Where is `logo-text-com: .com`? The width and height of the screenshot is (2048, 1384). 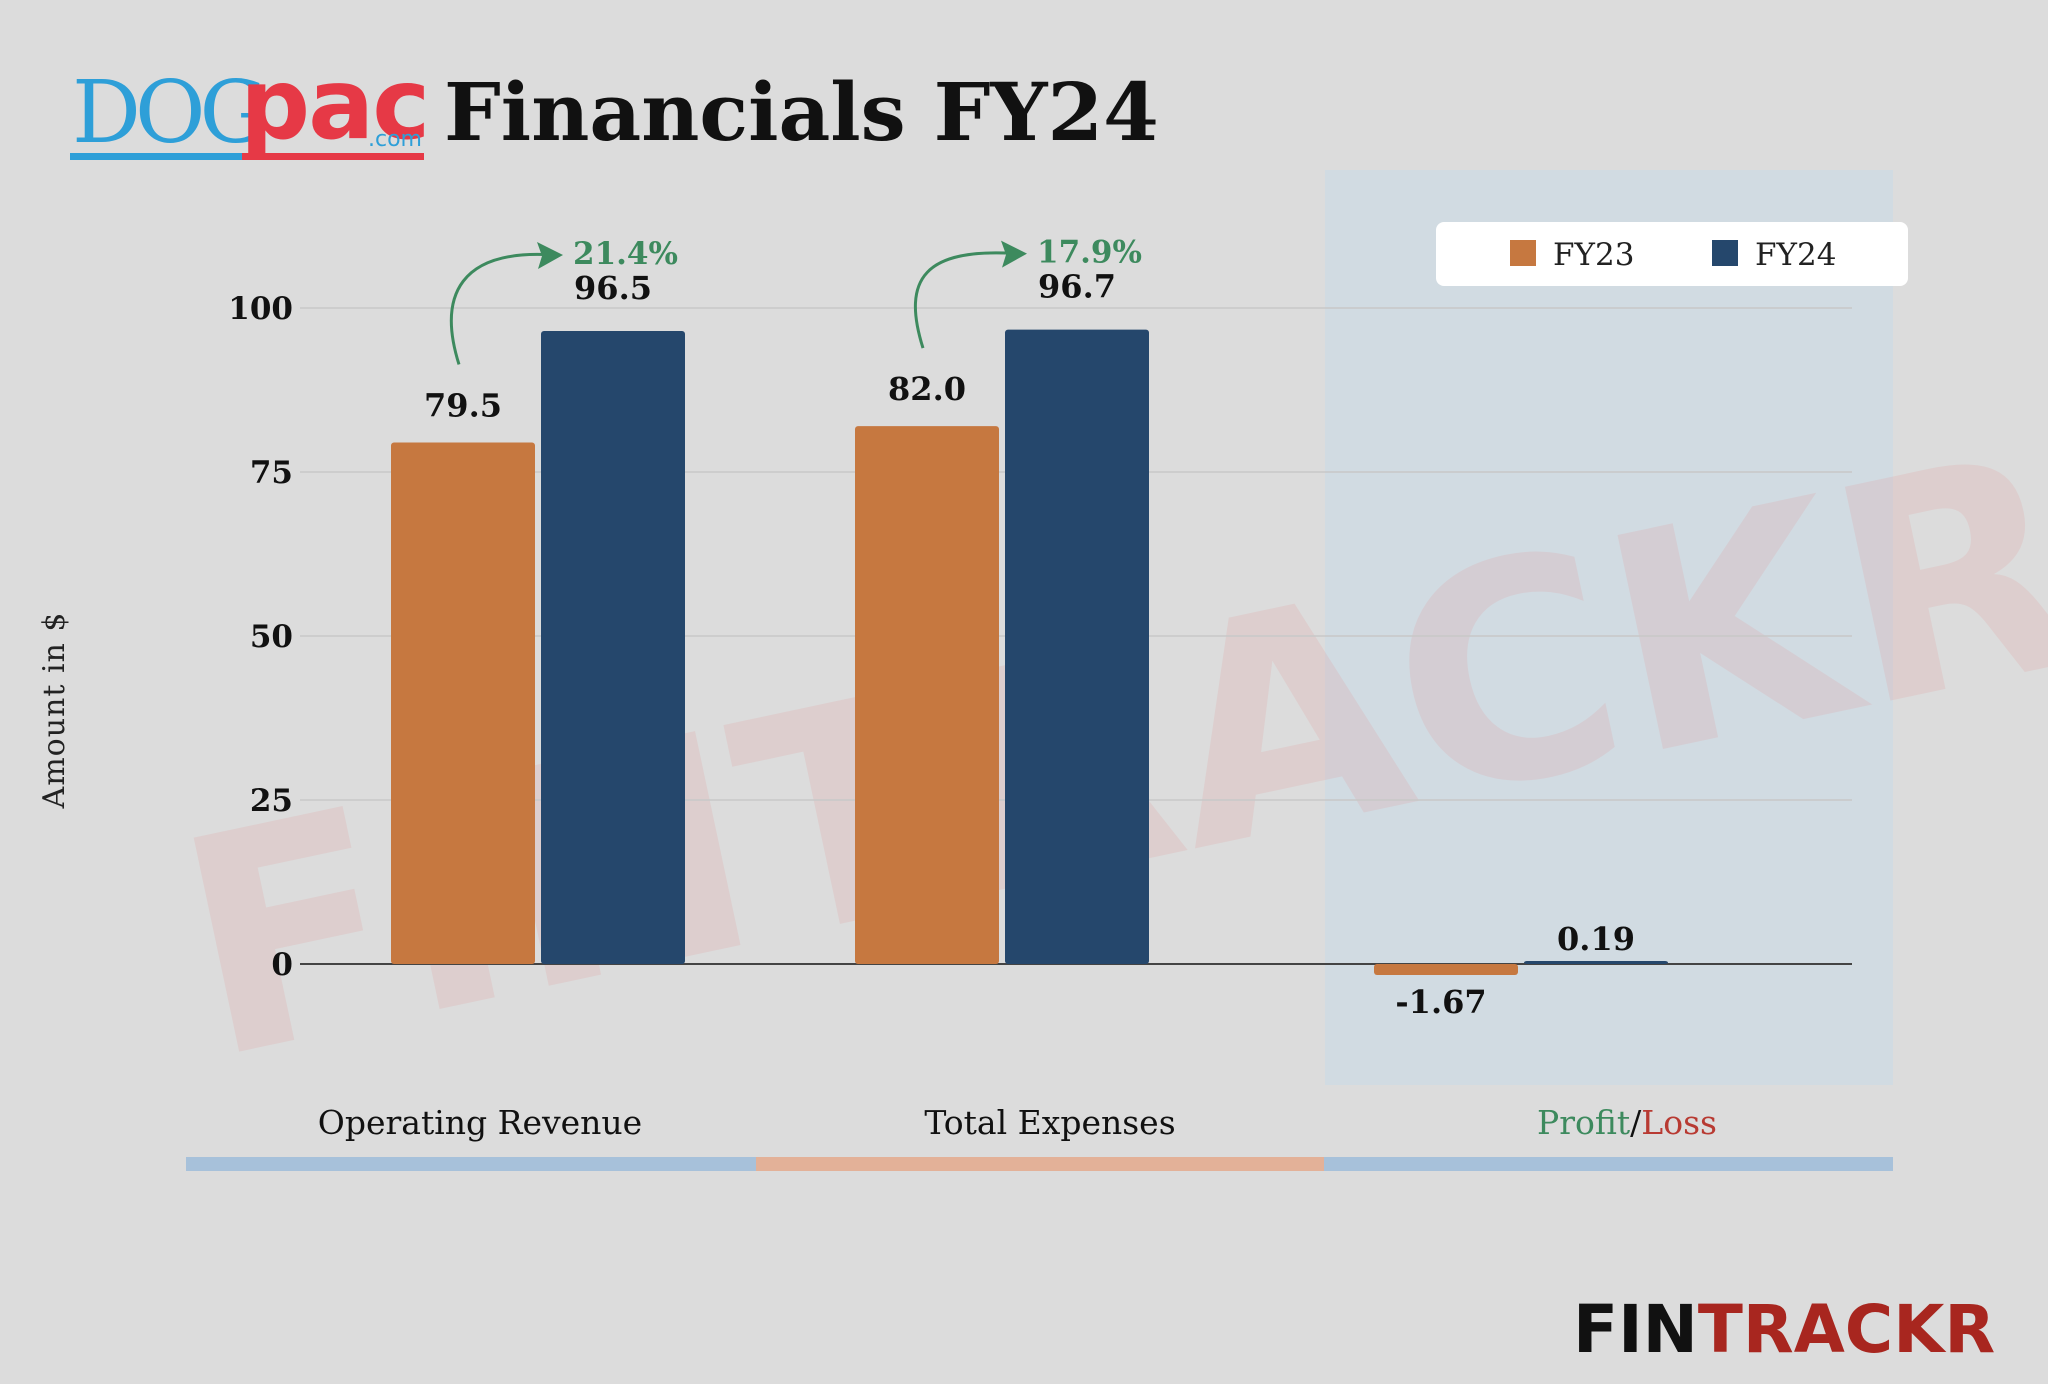
logo-text-com: .com is located at coordinates (395, 139).